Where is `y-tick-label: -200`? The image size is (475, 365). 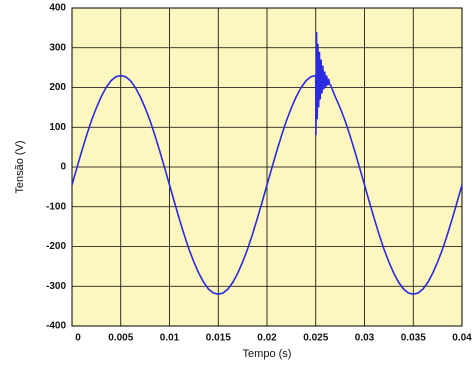 y-tick-label: -200 is located at coordinates (56, 246).